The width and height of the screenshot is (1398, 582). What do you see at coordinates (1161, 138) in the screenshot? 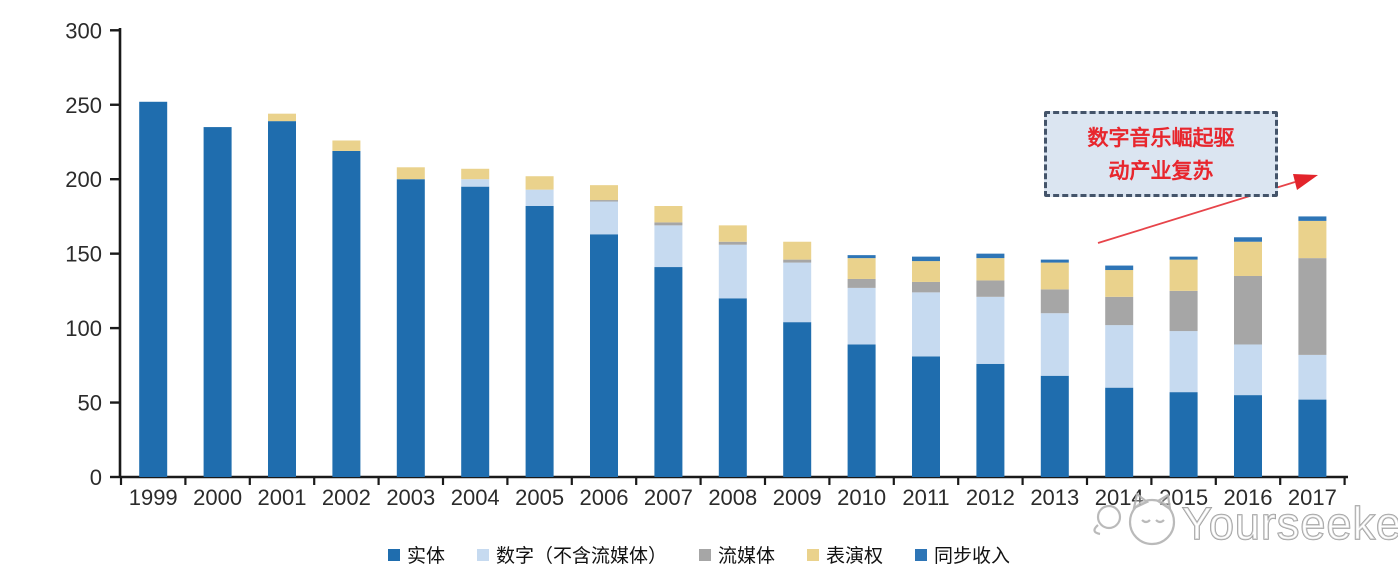
I see `annotation-text-line1: 数字音乐崛起驱` at bounding box center [1161, 138].